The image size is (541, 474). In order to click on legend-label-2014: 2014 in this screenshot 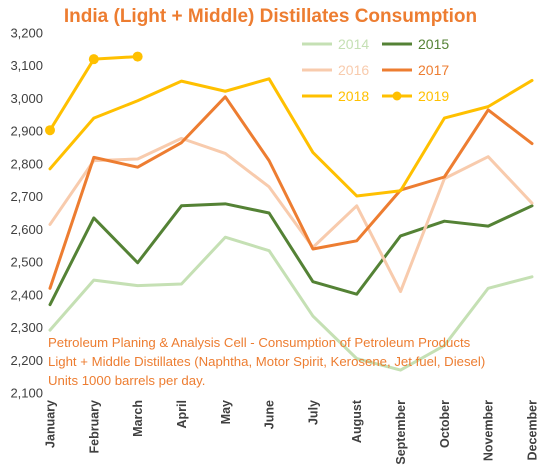, I will do `click(353, 44)`.